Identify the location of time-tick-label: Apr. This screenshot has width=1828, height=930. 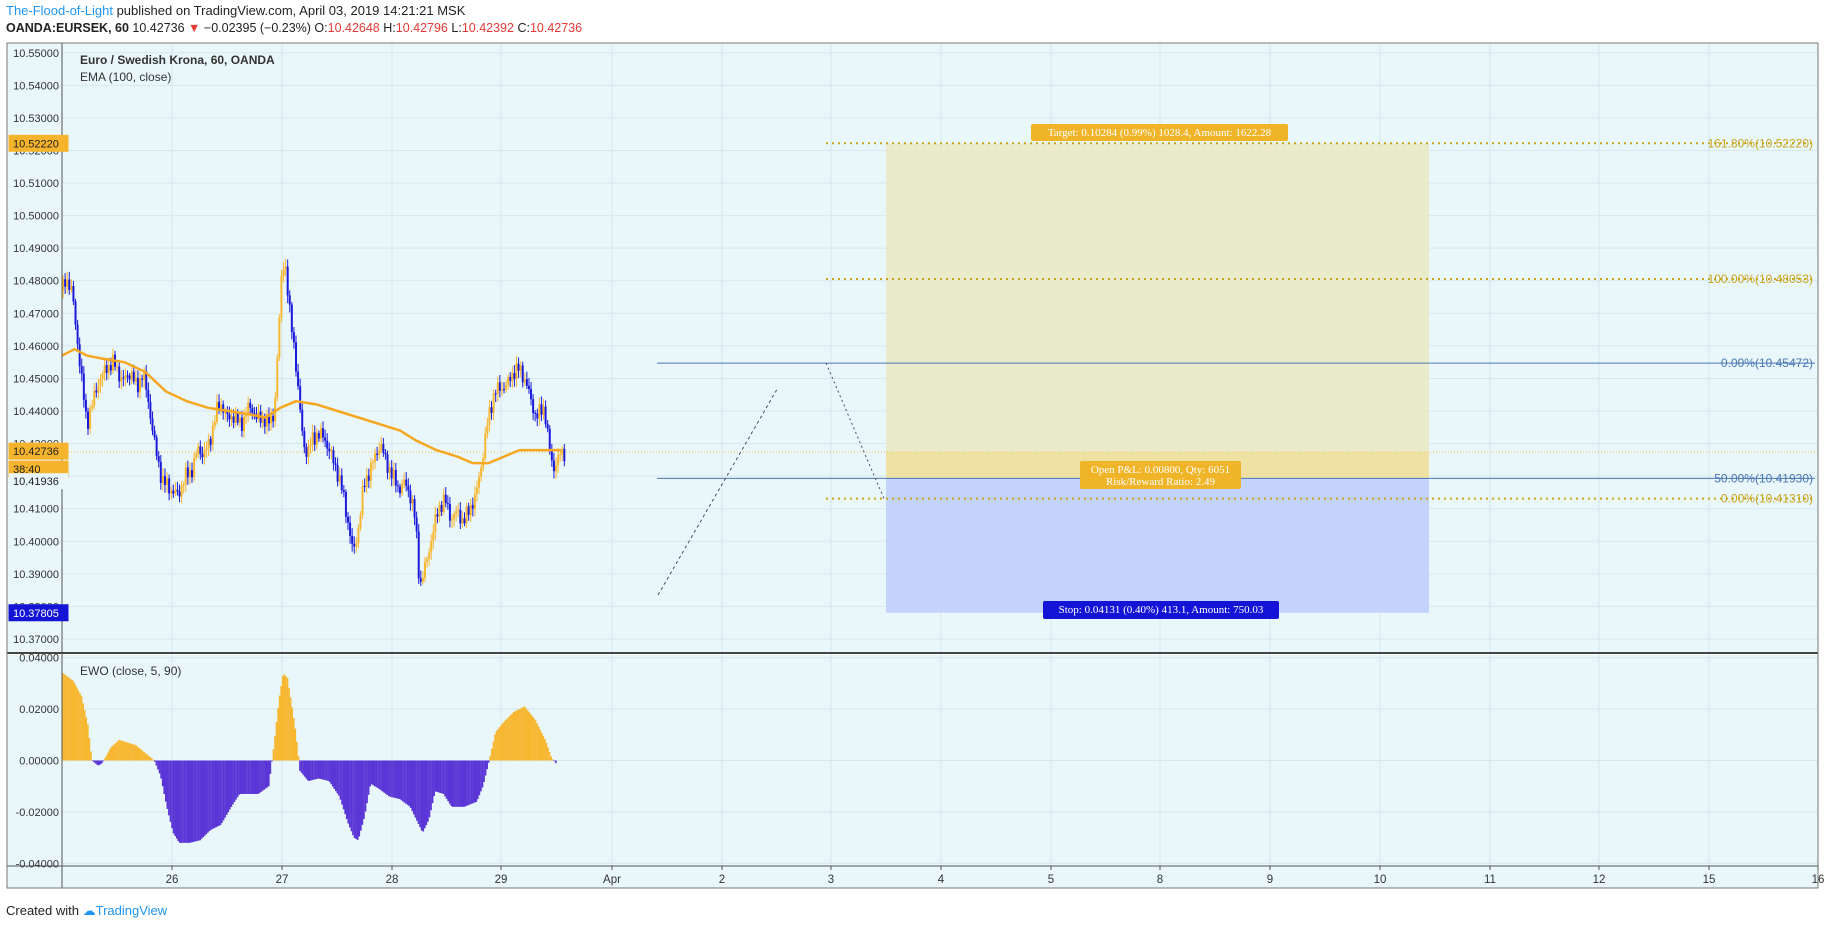
(612, 880).